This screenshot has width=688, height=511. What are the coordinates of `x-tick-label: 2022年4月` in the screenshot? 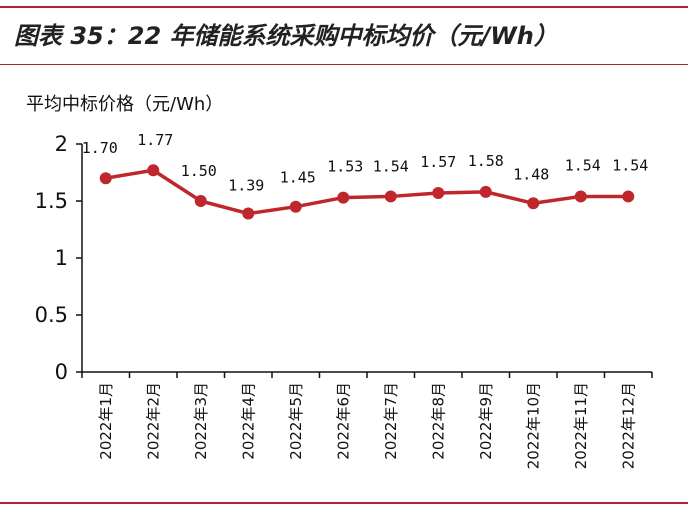 It's located at (248, 421).